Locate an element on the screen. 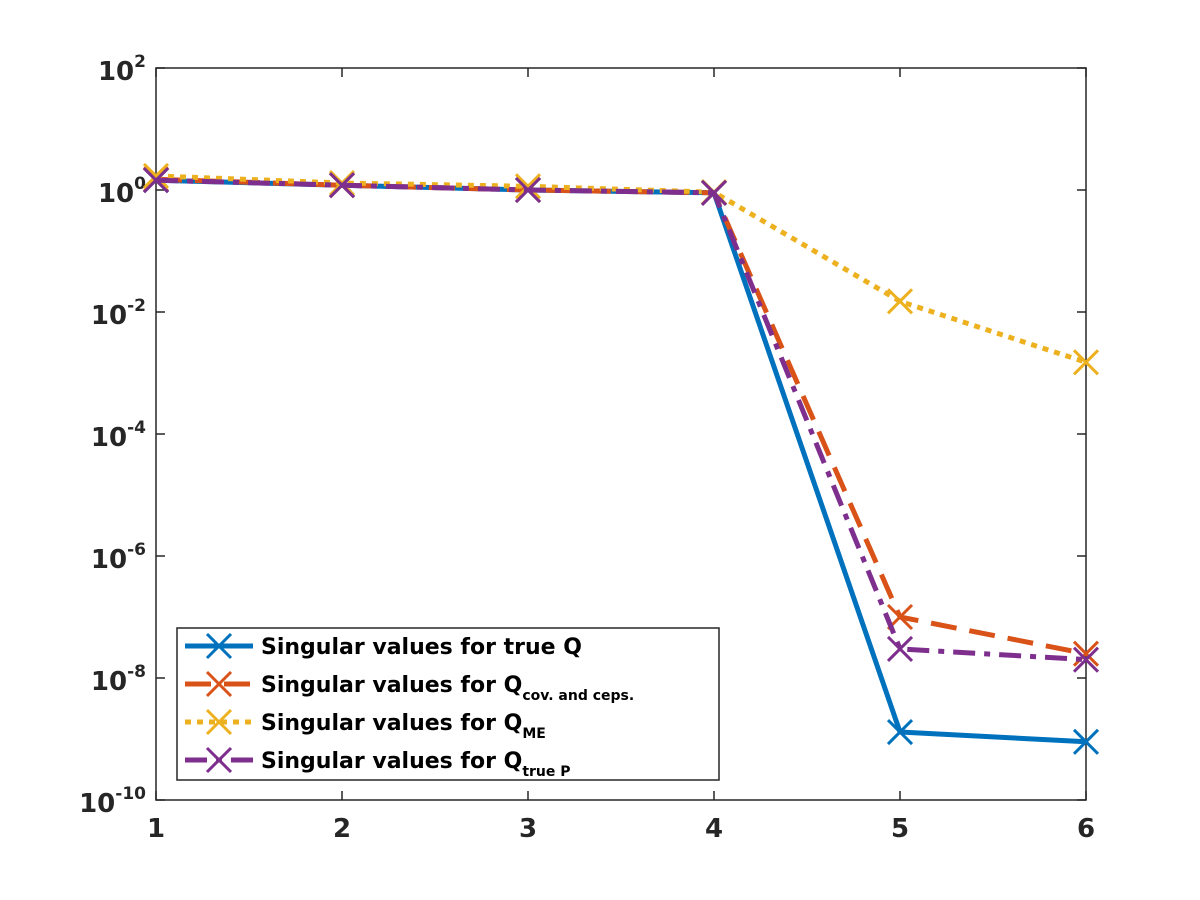 This screenshot has width=1200, height=900. y-tick-label: 10⁻⁶ is located at coordinates (118, 557).